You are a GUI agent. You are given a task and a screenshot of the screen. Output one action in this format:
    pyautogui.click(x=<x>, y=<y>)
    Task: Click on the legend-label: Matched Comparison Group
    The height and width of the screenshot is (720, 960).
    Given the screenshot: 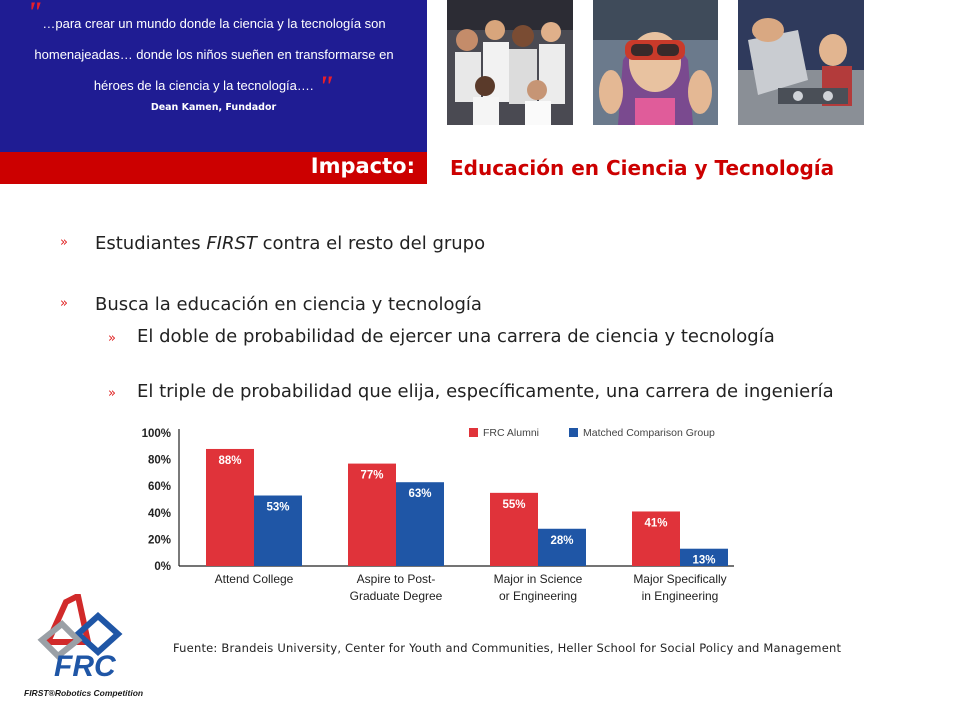 What is the action you would take?
    pyautogui.click(x=649, y=433)
    